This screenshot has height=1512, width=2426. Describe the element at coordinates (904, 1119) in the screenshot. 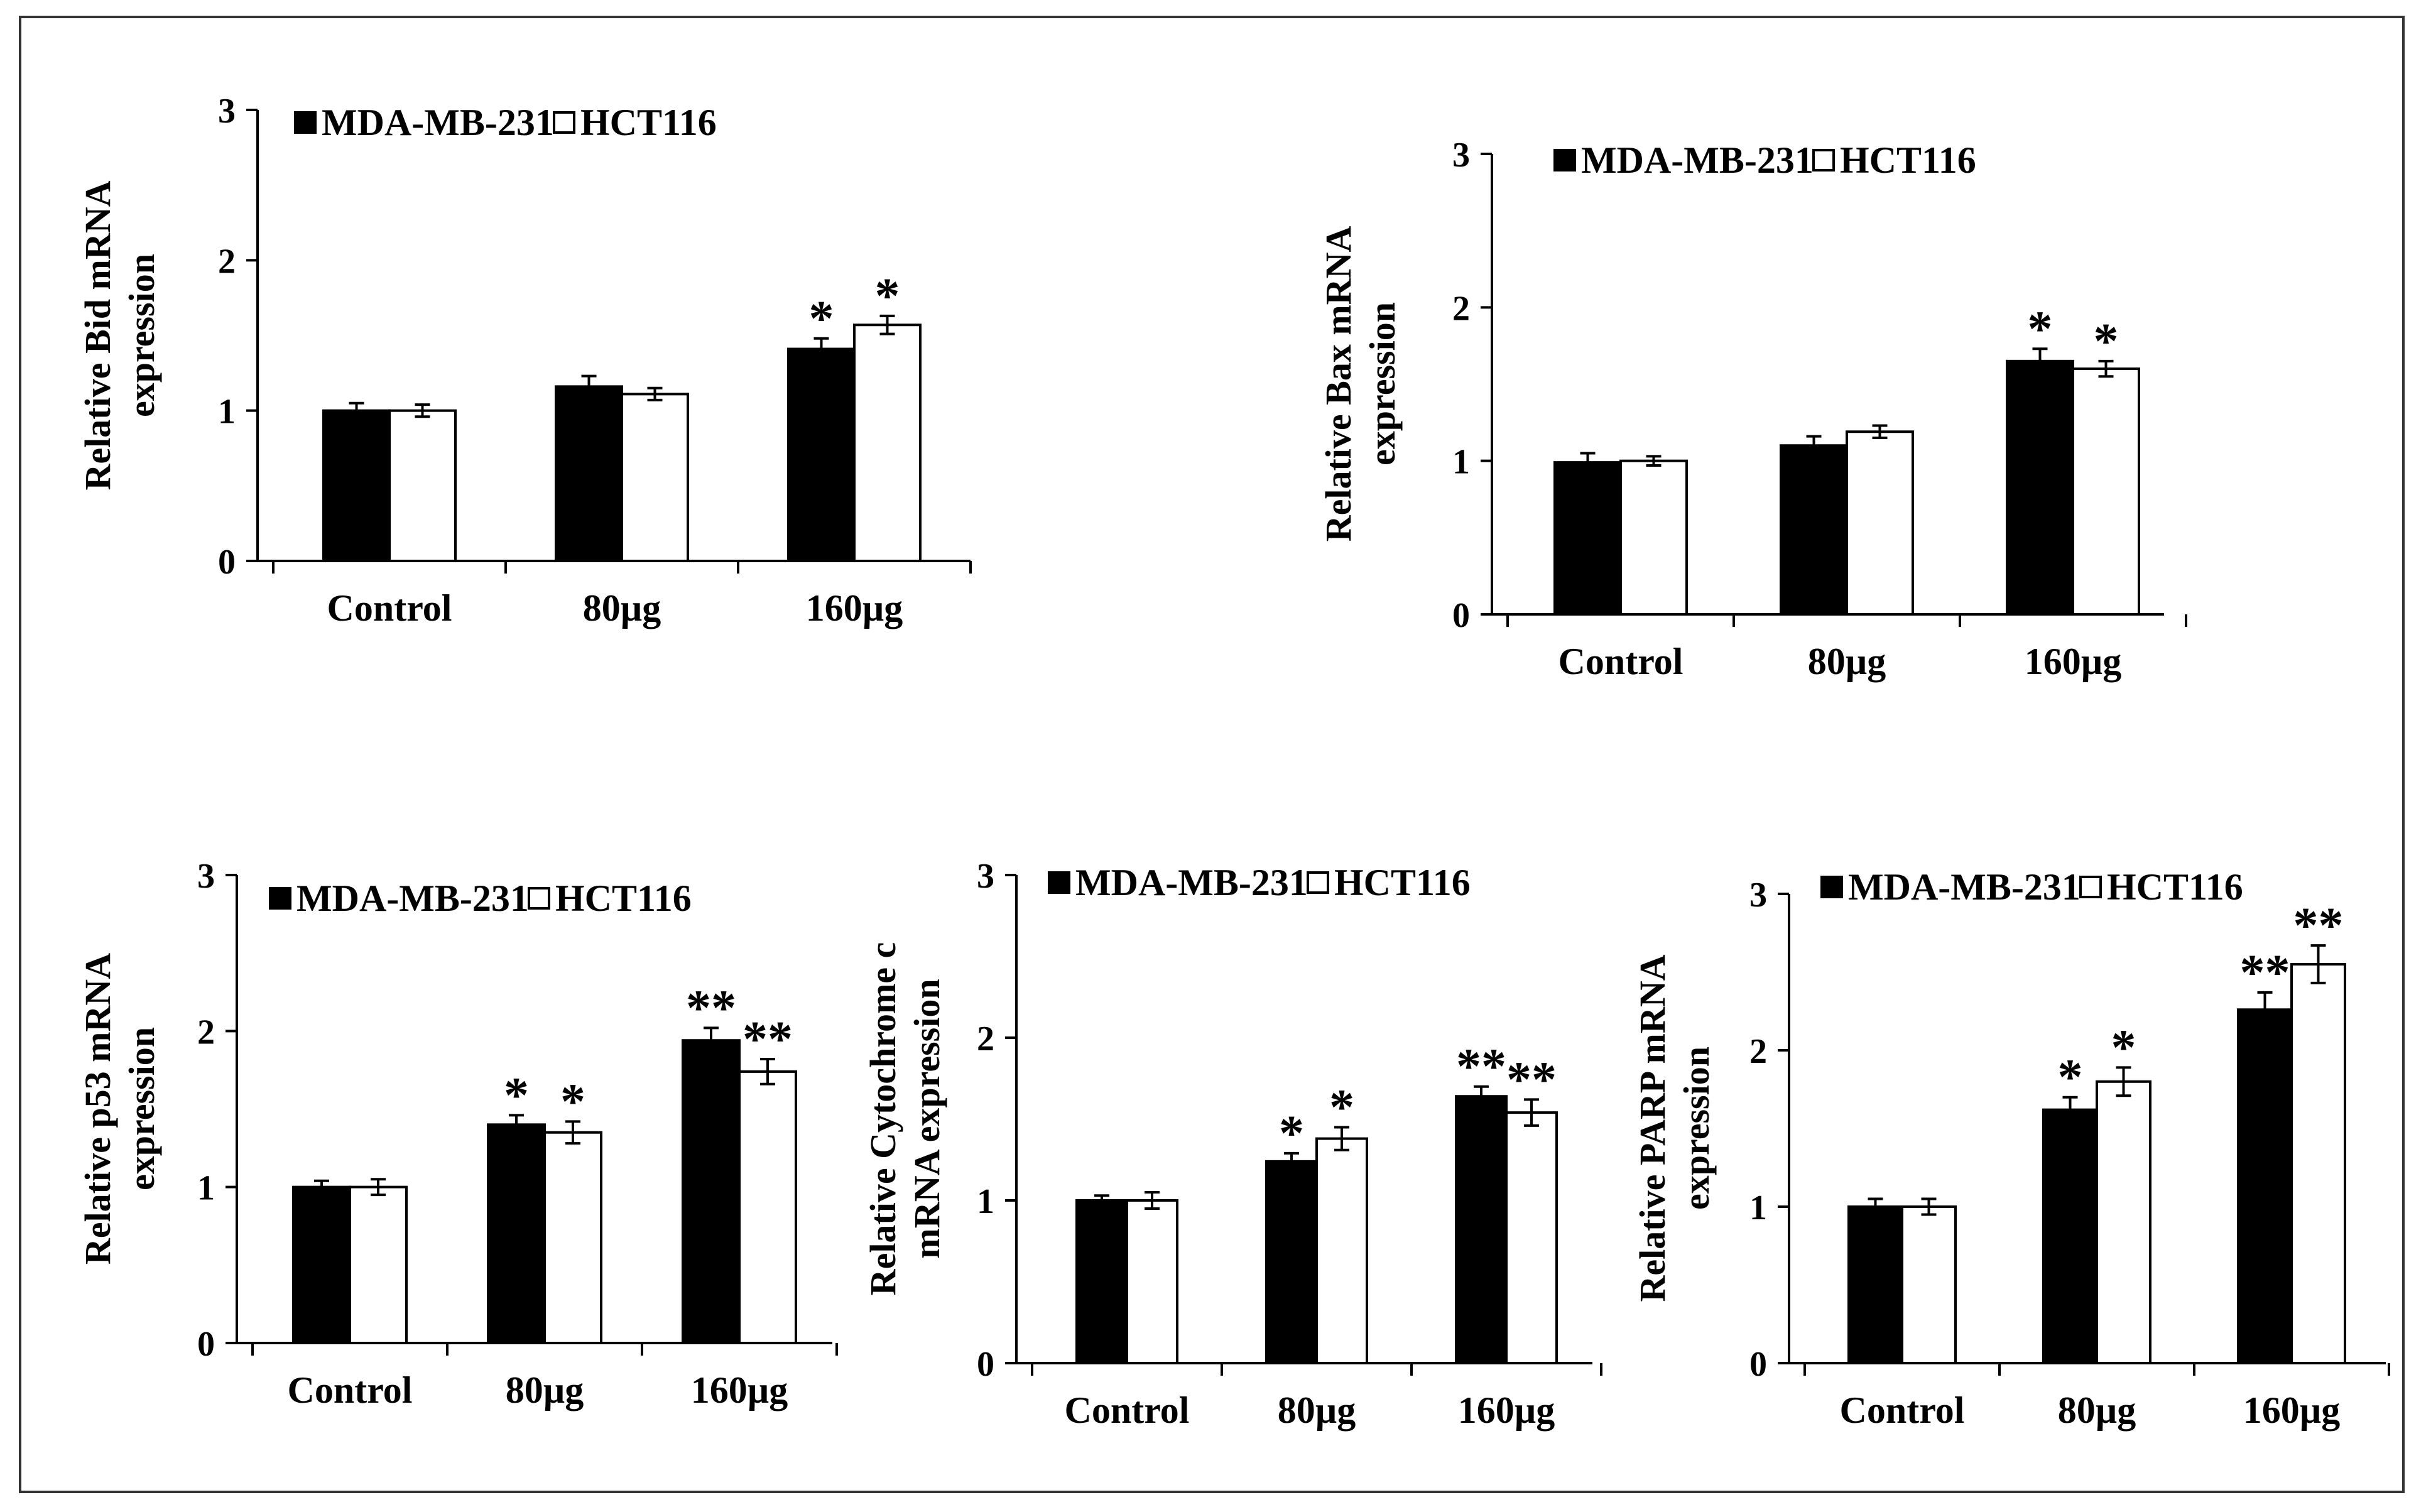

I see `y-axis-label: Relative Cytochrome cmRNA expression` at that location.